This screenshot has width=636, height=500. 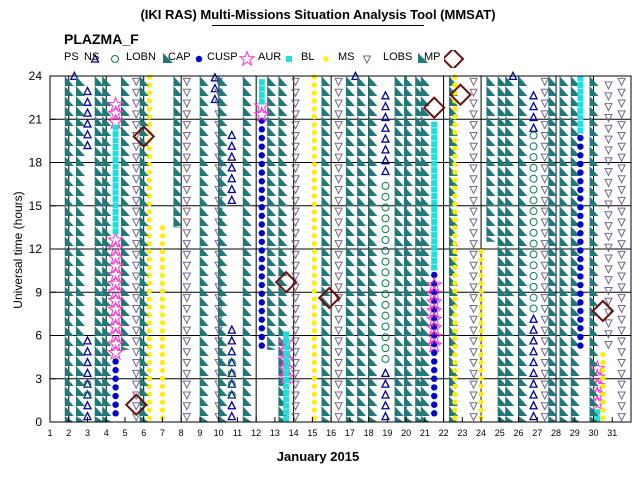 What do you see at coordinates (222, 57) in the screenshot?
I see `legend-label: CUSP` at bounding box center [222, 57].